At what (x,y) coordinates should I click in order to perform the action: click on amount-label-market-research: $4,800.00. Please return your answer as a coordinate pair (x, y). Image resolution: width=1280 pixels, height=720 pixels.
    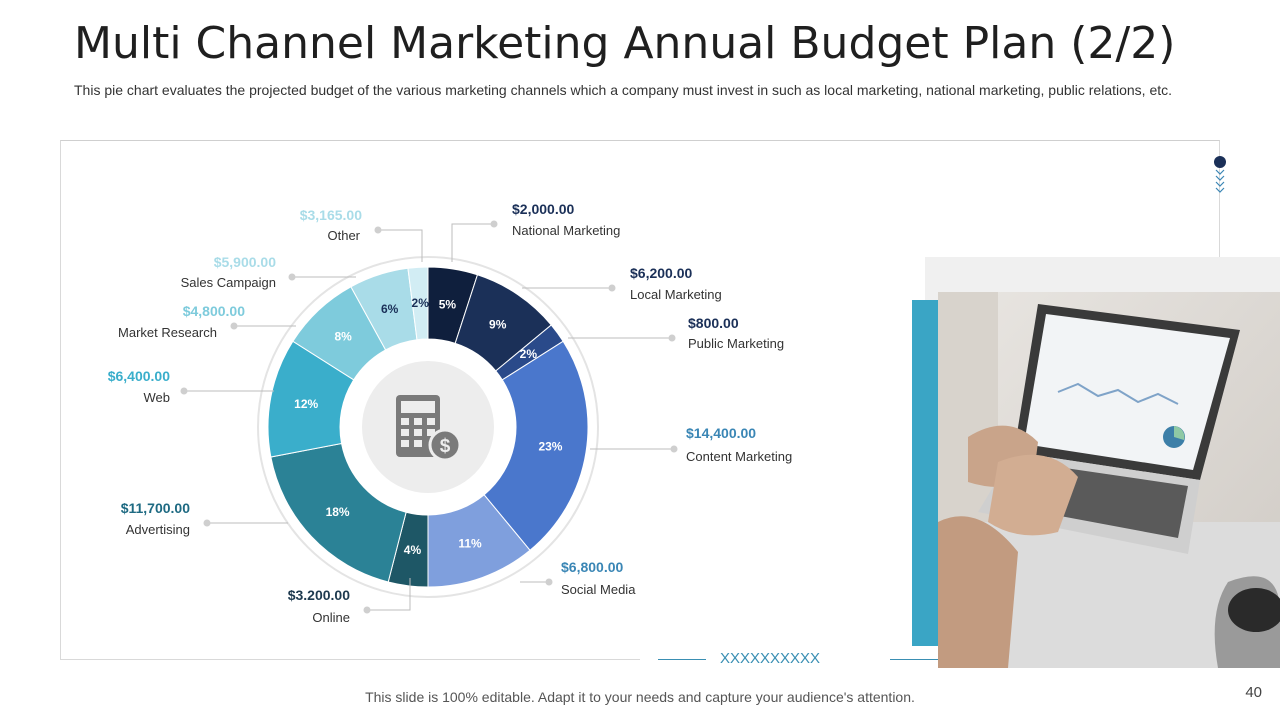
    Looking at the image, I should click on (214, 311).